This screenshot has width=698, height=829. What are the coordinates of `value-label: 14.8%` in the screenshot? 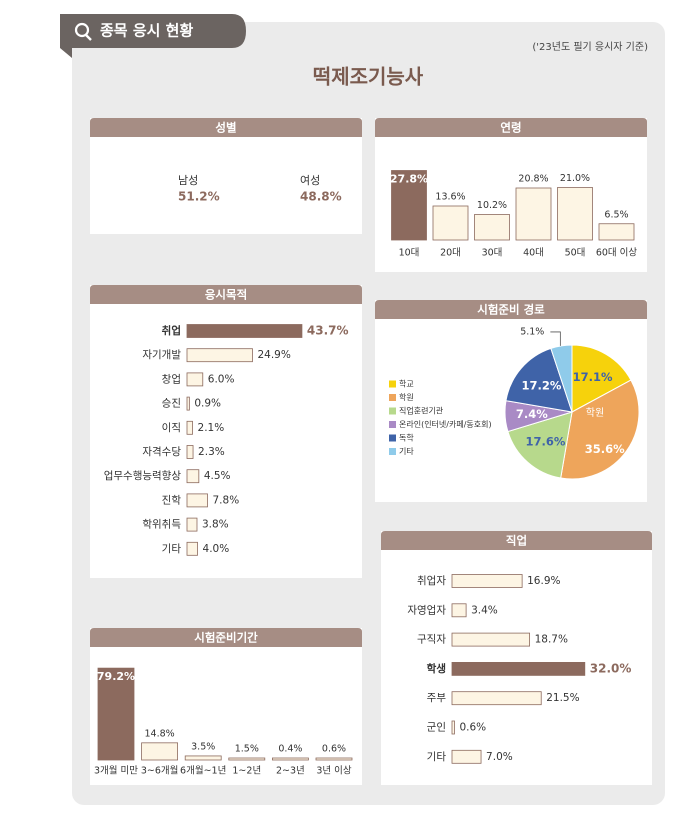 It's located at (160, 733).